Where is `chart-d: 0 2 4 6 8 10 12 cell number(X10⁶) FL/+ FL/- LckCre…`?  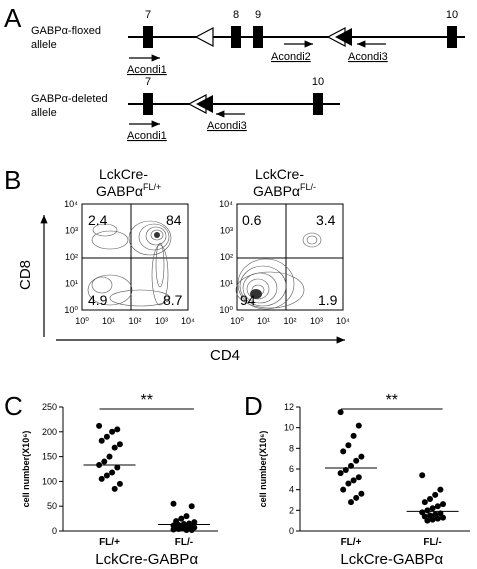 chart-d: 0 2 4 6 8 10 12 cell number(X10⁶) FL/+ FL/- LckCre… is located at coordinates (364, 480).